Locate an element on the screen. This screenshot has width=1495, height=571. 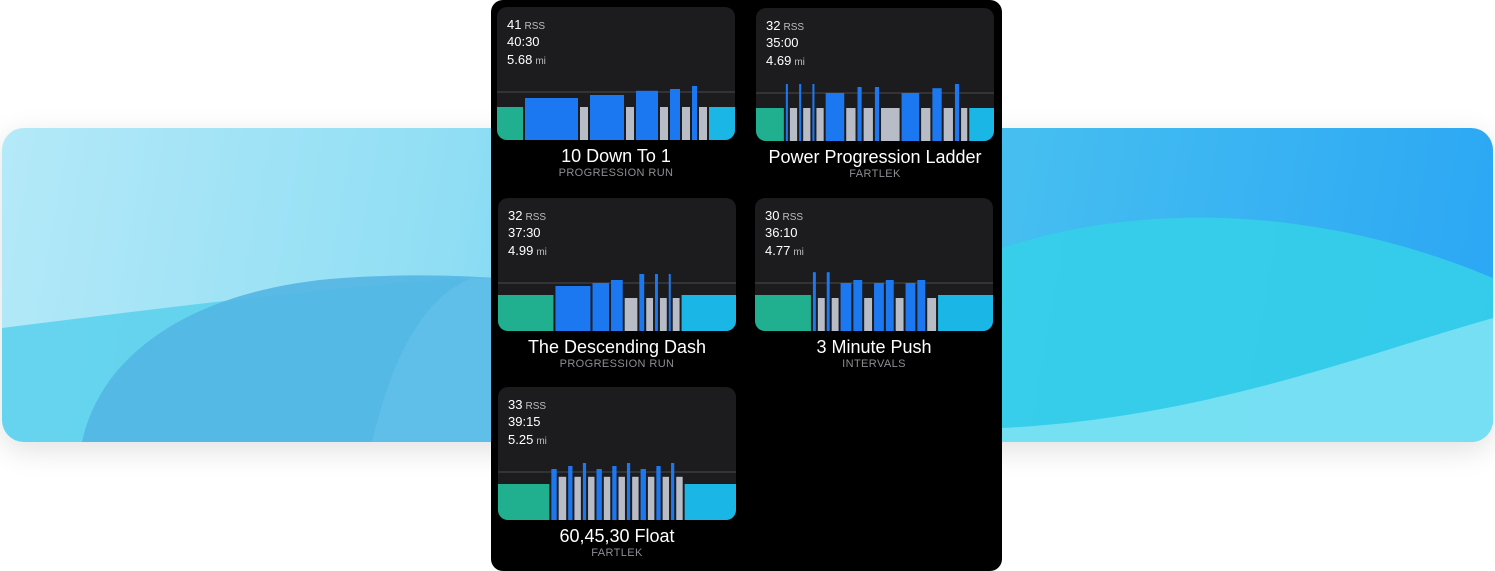
workout-summary-card: 33 RSS 39:15 5.25 mi is located at coordinates (617, 453).